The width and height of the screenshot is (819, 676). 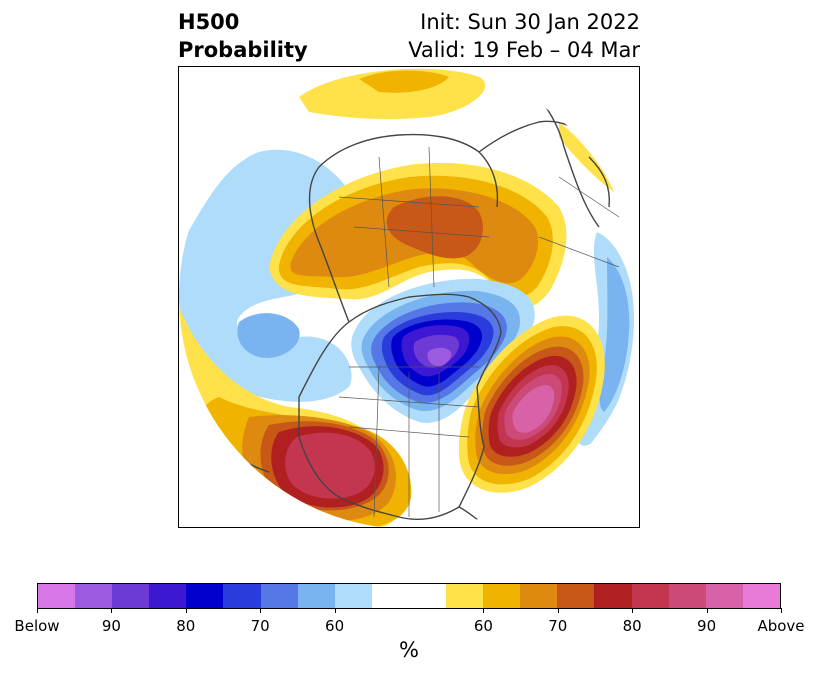 What do you see at coordinates (209, 22) in the screenshot?
I see `title-variable: H500` at bounding box center [209, 22].